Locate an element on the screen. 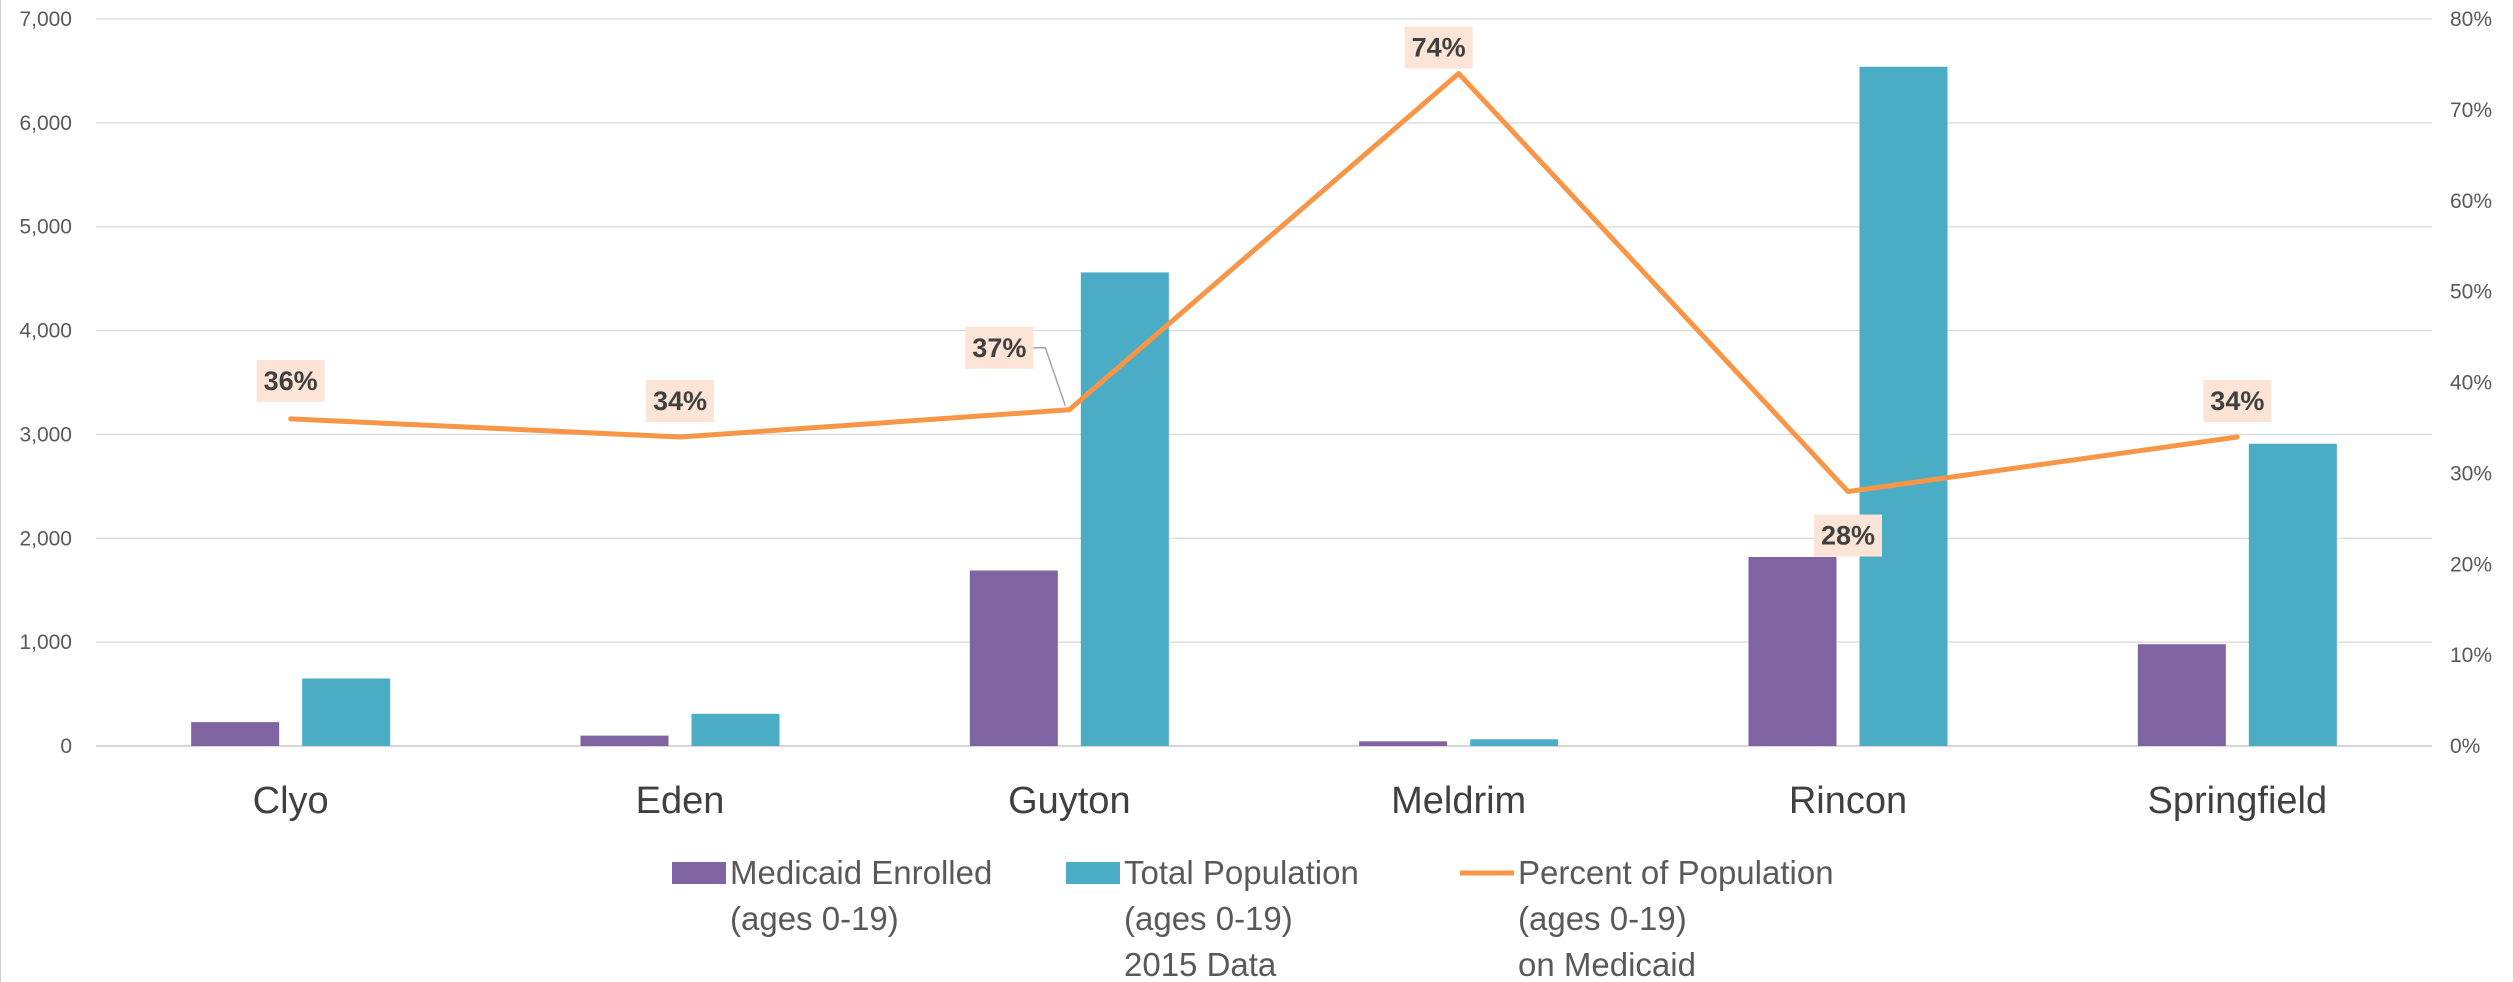  category-axis: Clyo Eden Guyton Meldrim Rincon Springfield is located at coordinates (1290, 801).